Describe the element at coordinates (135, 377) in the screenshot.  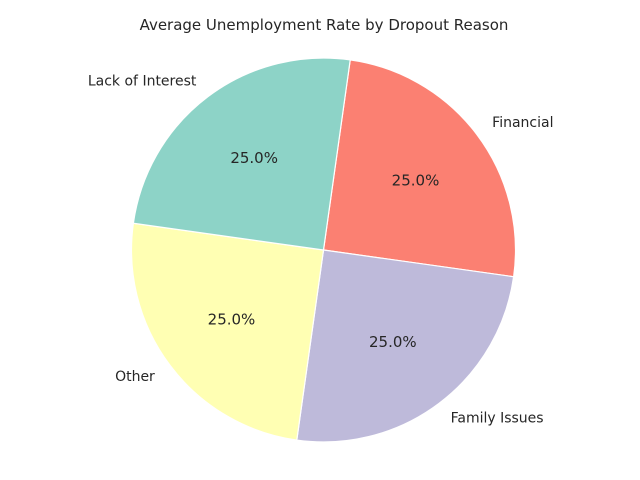
I see `slice-label-other: Other` at that location.